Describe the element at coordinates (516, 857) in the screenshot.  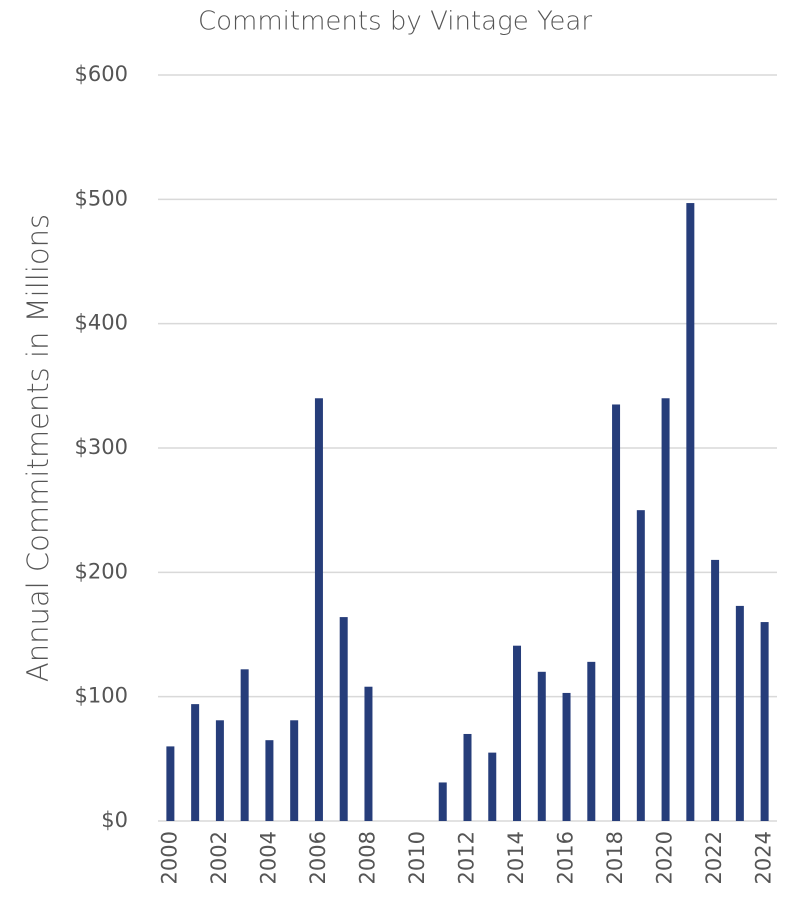
I see `x-tick-label: 2014` at that location.